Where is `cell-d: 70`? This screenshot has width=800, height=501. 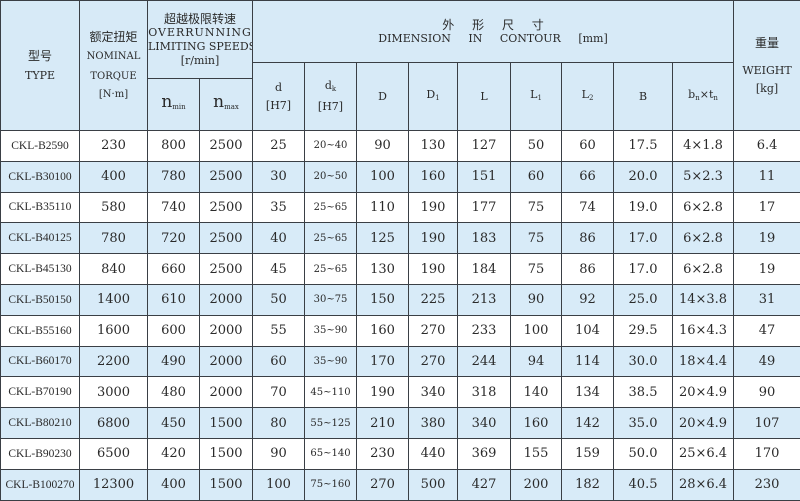 cell-d: 70 is located at coordinates (279, 392).